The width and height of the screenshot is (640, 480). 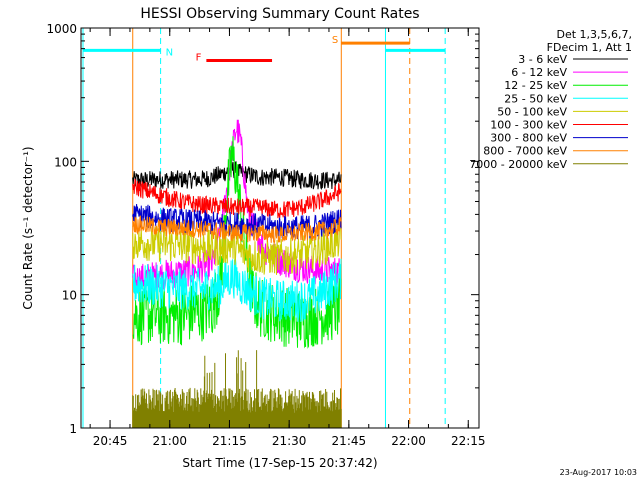 What do you see at coordinates (229, 441) in the screenshot?
I see `x-tick-label: 21:15` at bounding box center [229, 441].